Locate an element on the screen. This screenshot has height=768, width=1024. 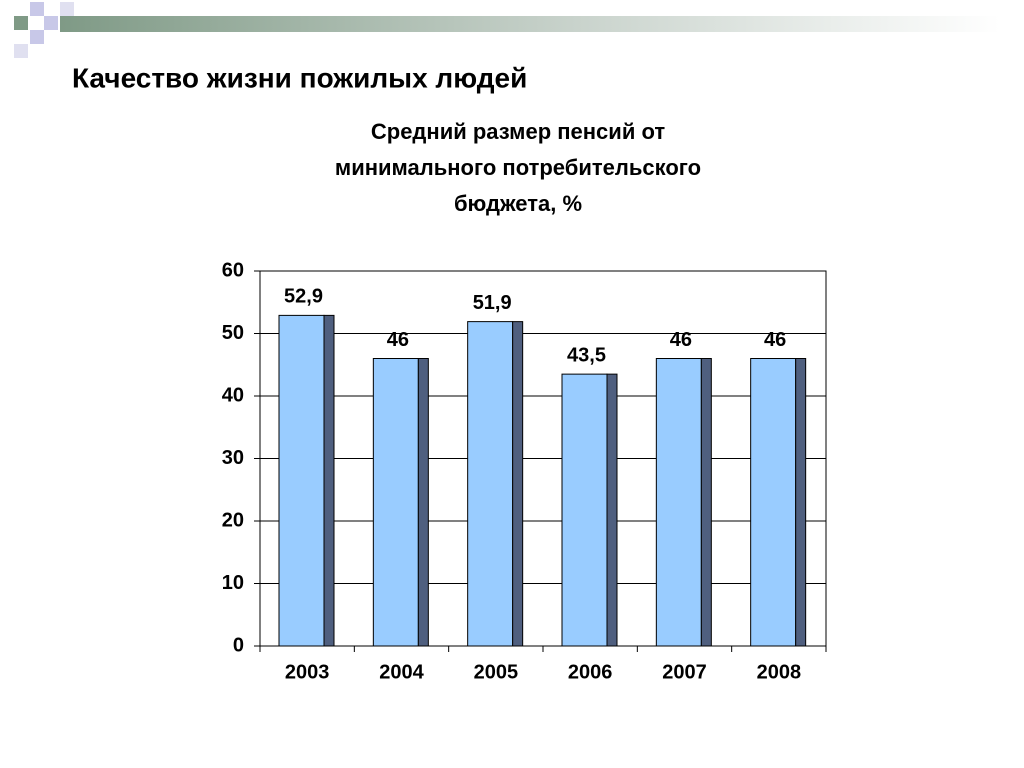
x-tick-label: 2005 is located at coordinates (496, 672).